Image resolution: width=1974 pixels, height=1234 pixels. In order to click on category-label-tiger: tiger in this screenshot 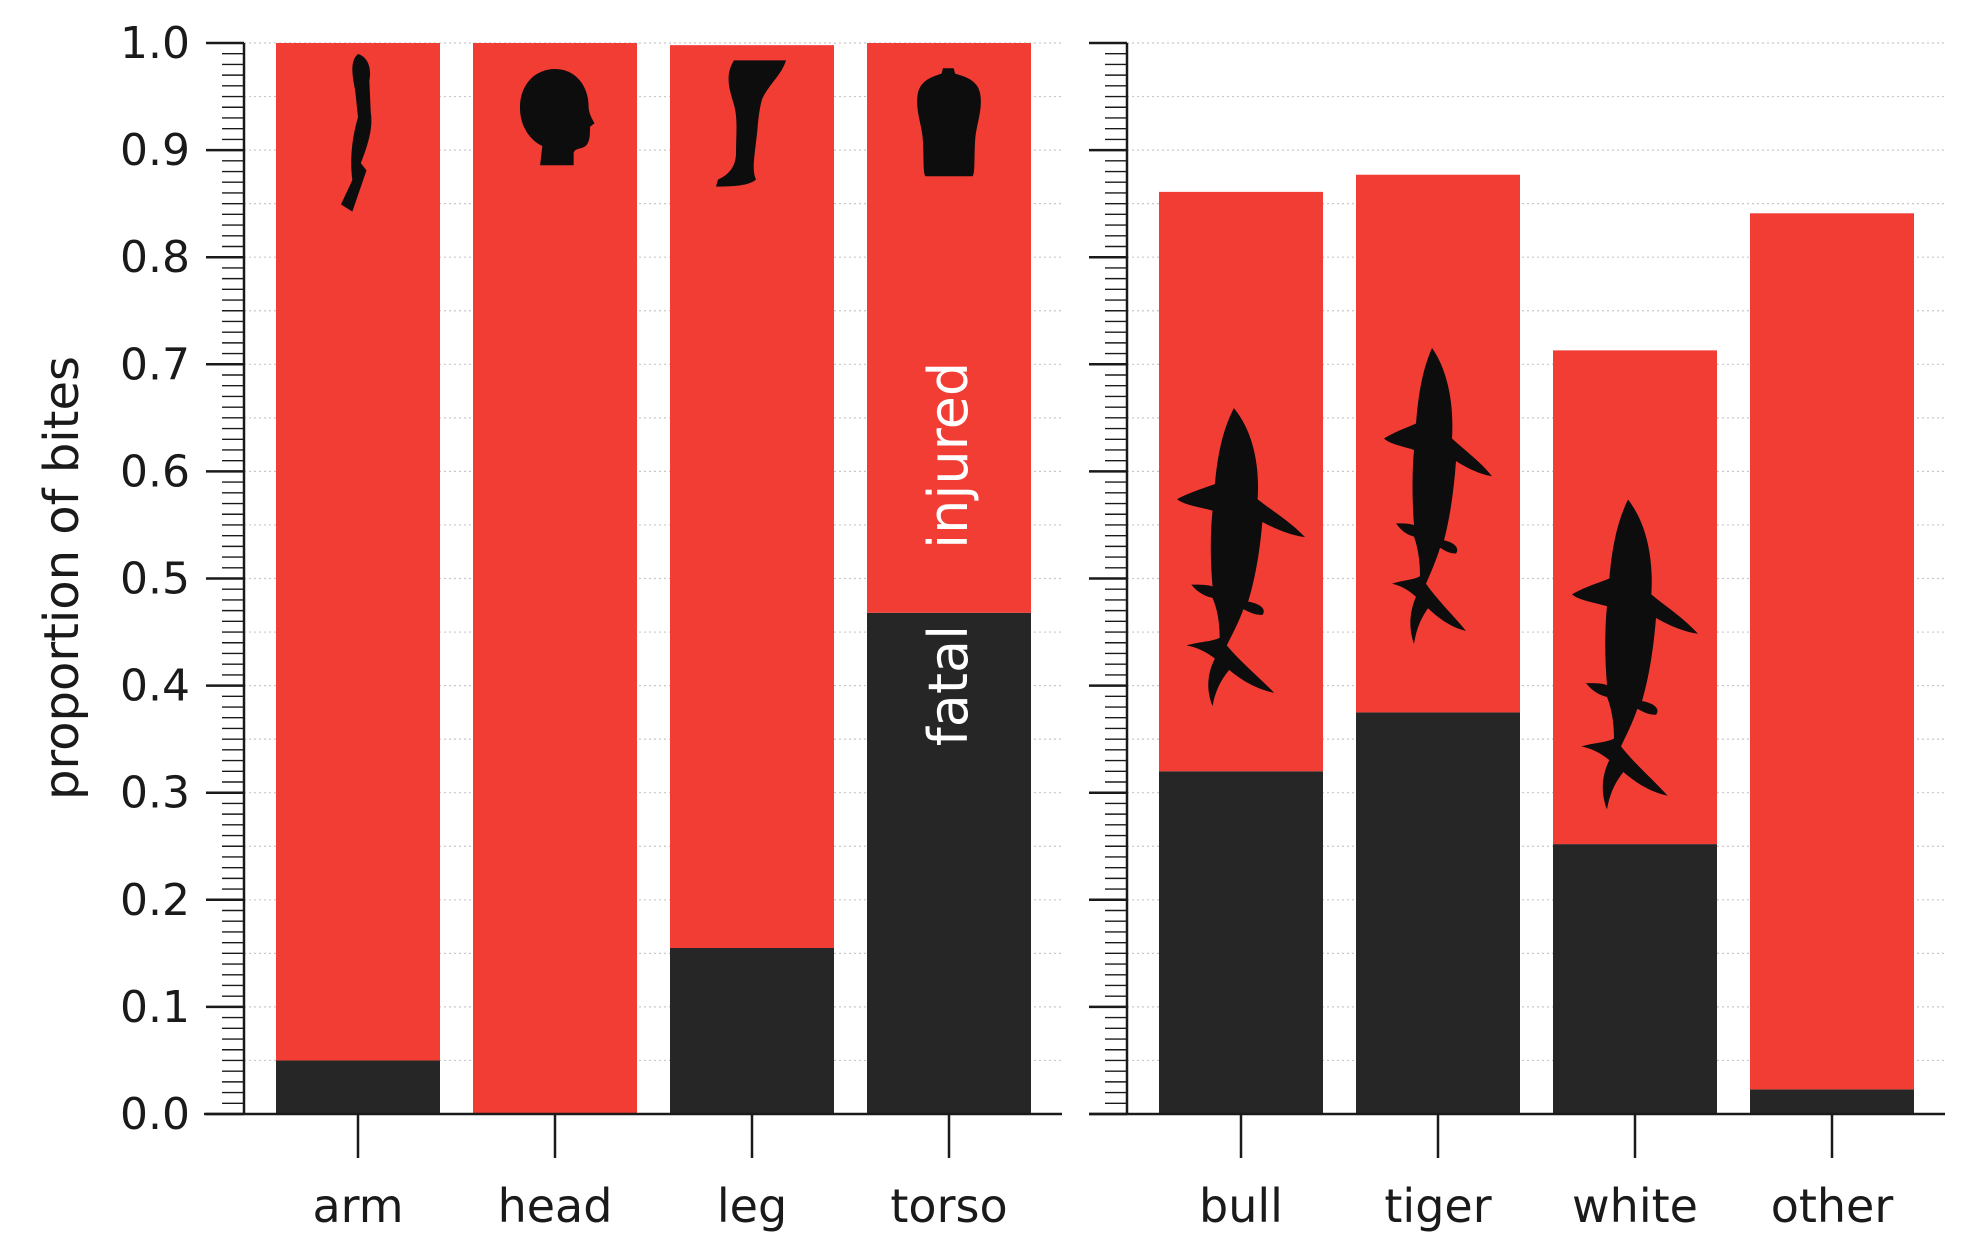, I will do `click(1437, 1206)`.